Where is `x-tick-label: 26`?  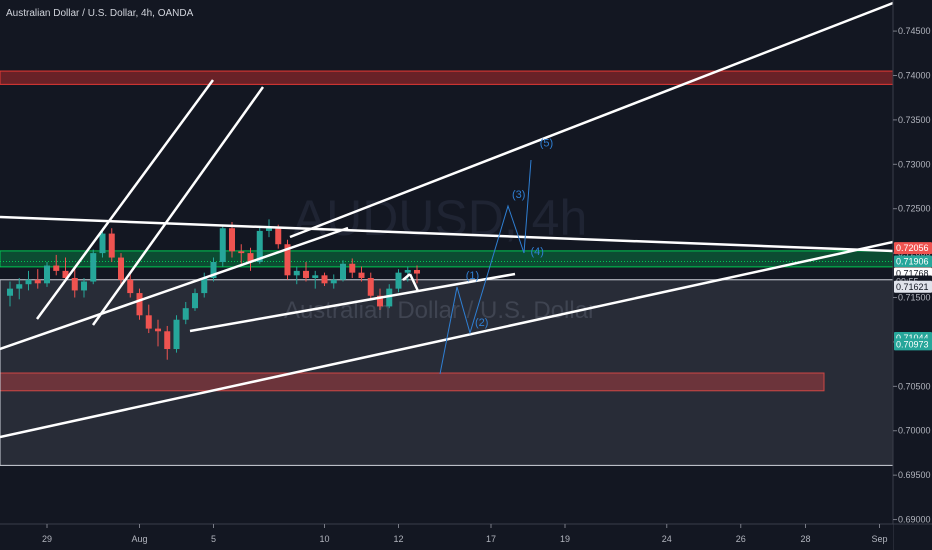 x-tick-label: 26 is located at coordinates (741, 539).